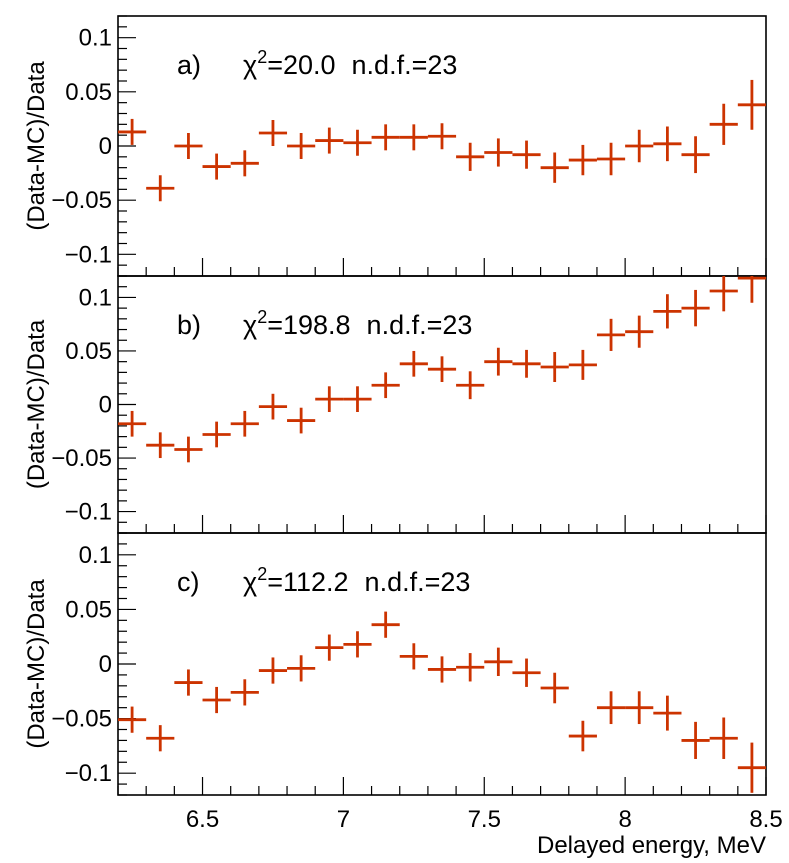 This screenshot has height=863, width=789. What do you see at coordinates (188, 582) in the screenshot?
I see `panel-label: c)` at bounding box center [188, 582].